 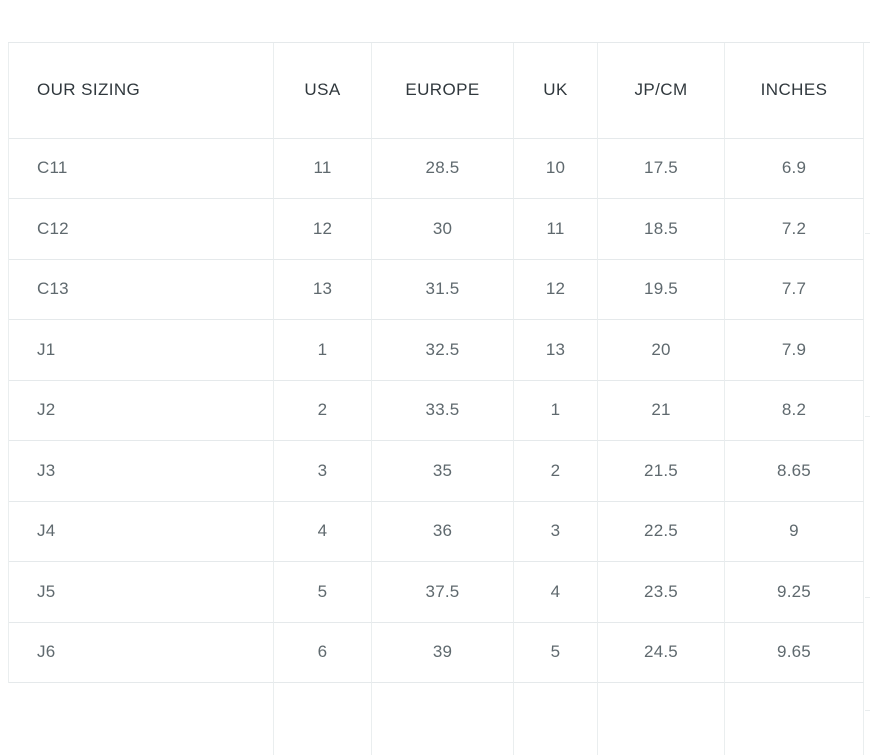 What do you see at coordinates (323, 410) in the screenshot?
I see `cell-usa: 2` at bounding box center [323, 410].